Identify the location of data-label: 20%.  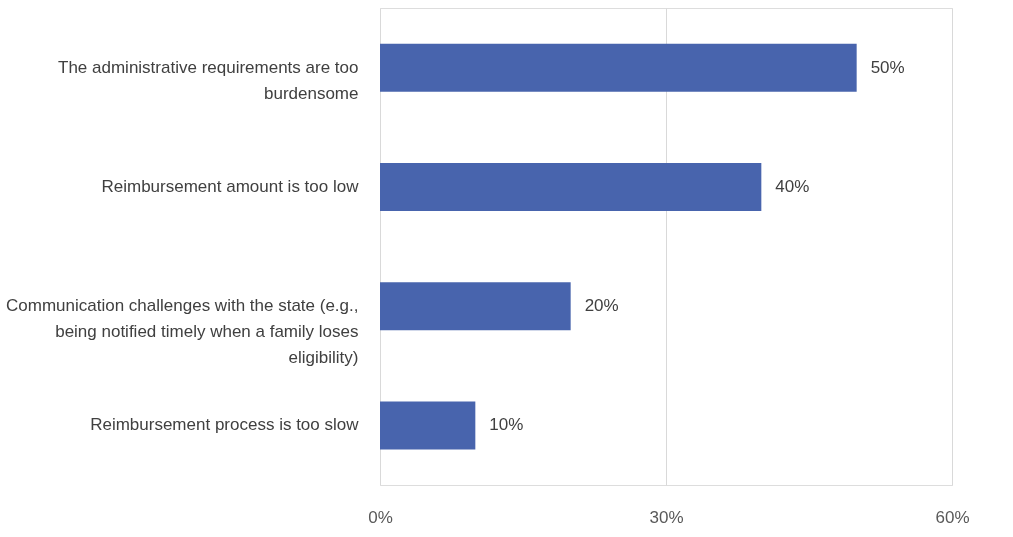
(601, 306).